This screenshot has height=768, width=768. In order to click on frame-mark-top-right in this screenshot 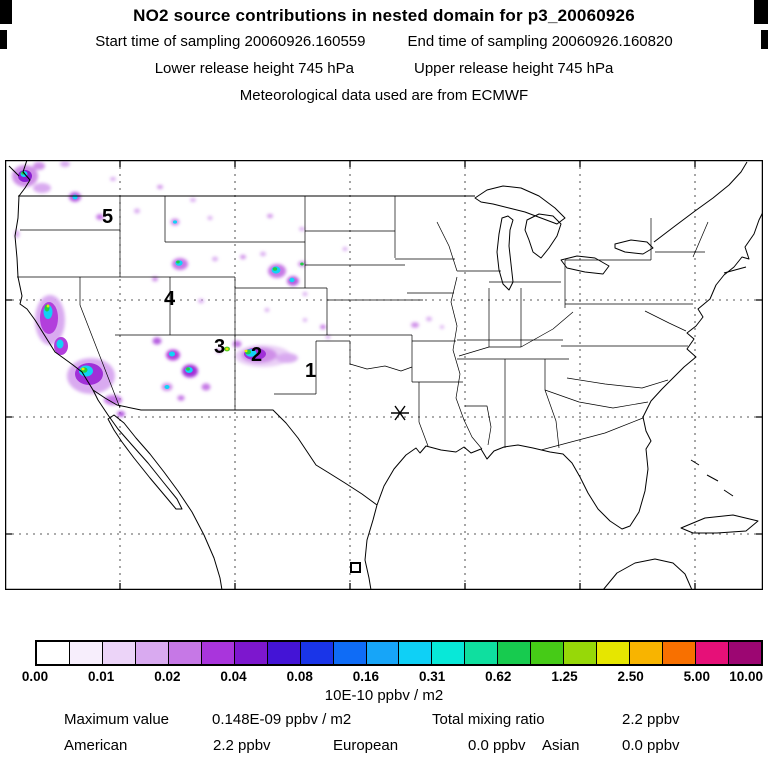, I will do `click(761, 12)`.